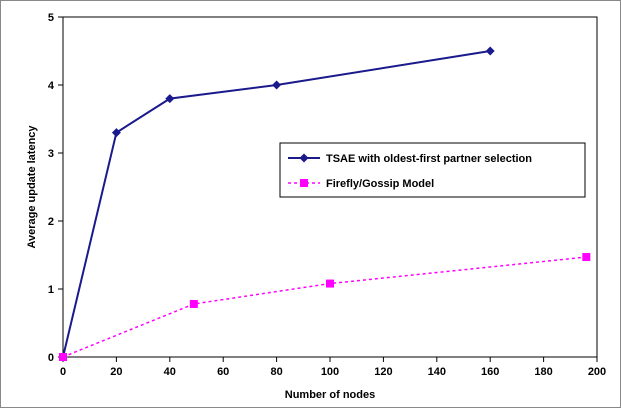 This screenshot has height=413, width=621. What do you see at coordinates (223, 372) in the screenshot?
I see `x-tick-label: 60` at bounding box center [223, 372].